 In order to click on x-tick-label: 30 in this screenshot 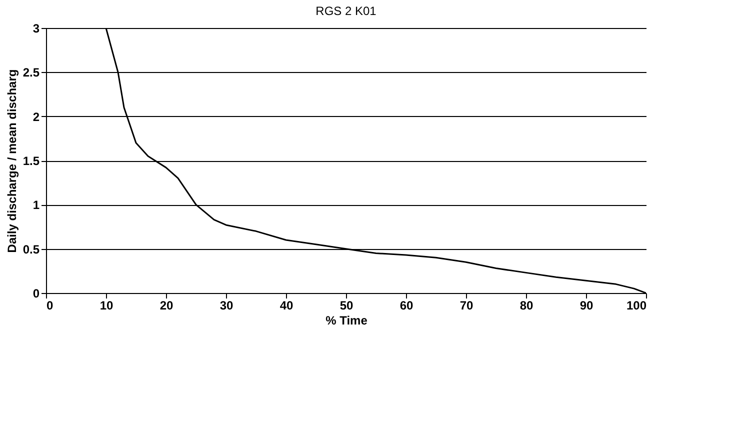, I will do `click(227, 305)`.